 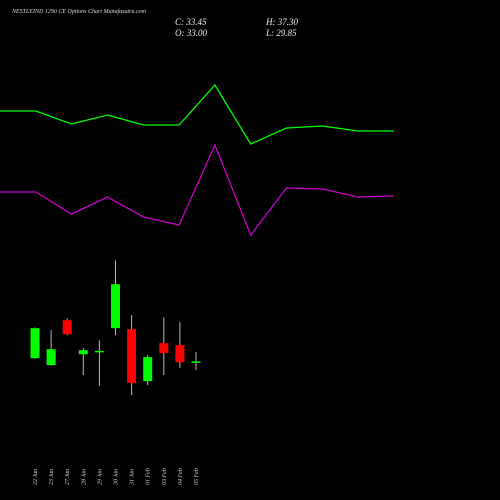 What do you see at coordinates (36, 477) in the screenshot?
I see `x-tick-label: 22 Jan` at bounding box center [36, 477].